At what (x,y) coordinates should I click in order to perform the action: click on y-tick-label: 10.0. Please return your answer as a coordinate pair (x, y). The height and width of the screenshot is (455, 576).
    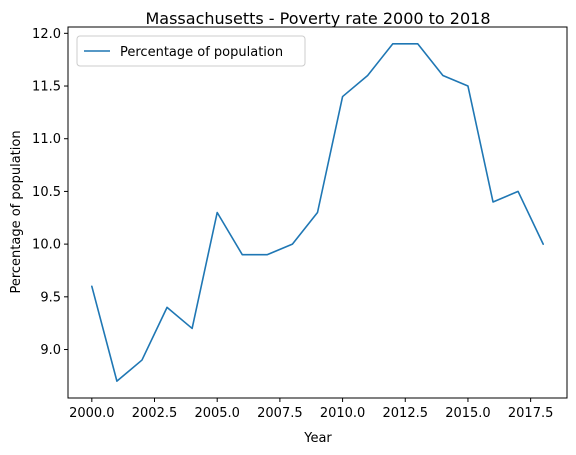
    Looking at the image, I should click on (46, 245).